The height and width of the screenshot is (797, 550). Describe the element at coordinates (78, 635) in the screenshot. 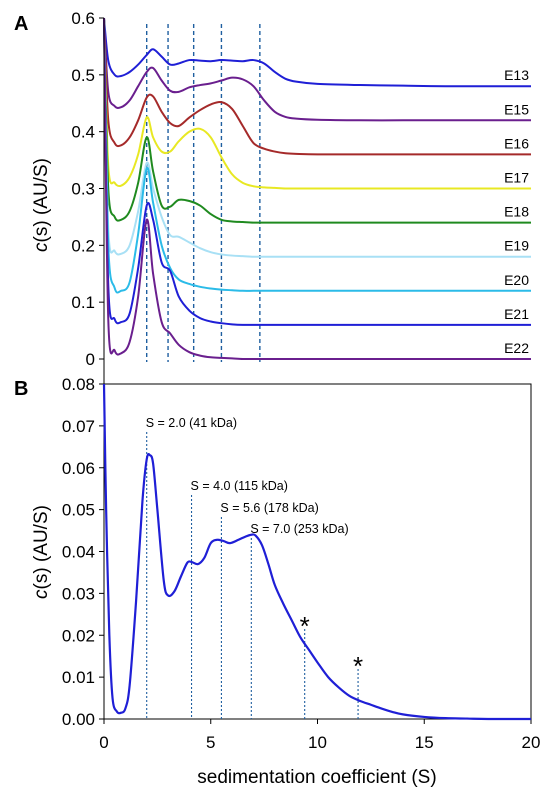

I see `panel-b-y-tick-label: 0.02` at that location.